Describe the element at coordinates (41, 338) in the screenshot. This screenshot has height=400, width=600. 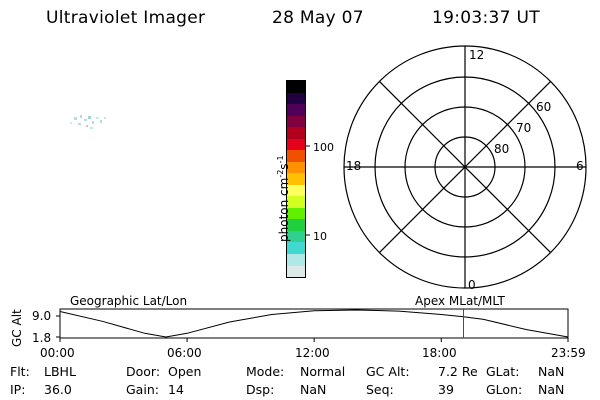
I see `y-tick-label: 1.8` at that location.